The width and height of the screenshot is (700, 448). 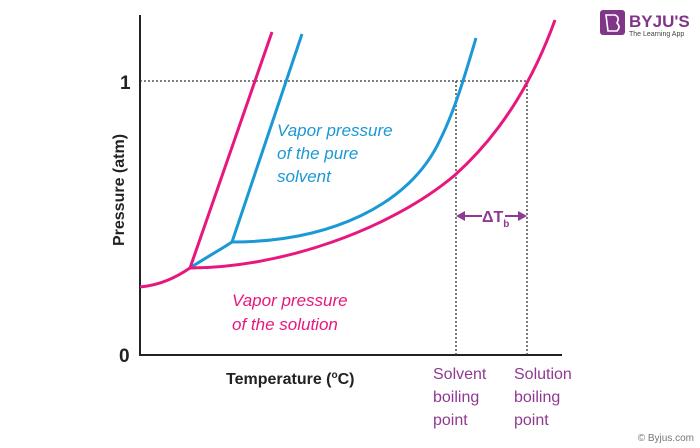 I want to click on svg-text: of the solution, so click(x=285, y=324).